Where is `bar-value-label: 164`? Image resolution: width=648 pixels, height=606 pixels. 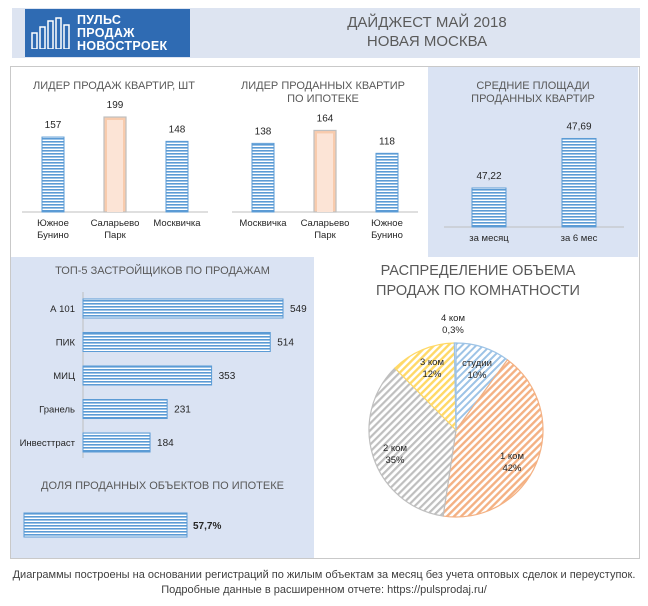
bar-value-label: 164 is located at coordinates (325, 118).